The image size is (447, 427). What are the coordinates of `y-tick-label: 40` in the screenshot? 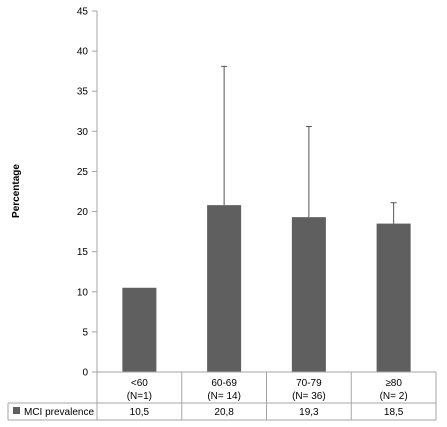 It's located at (83, 52).